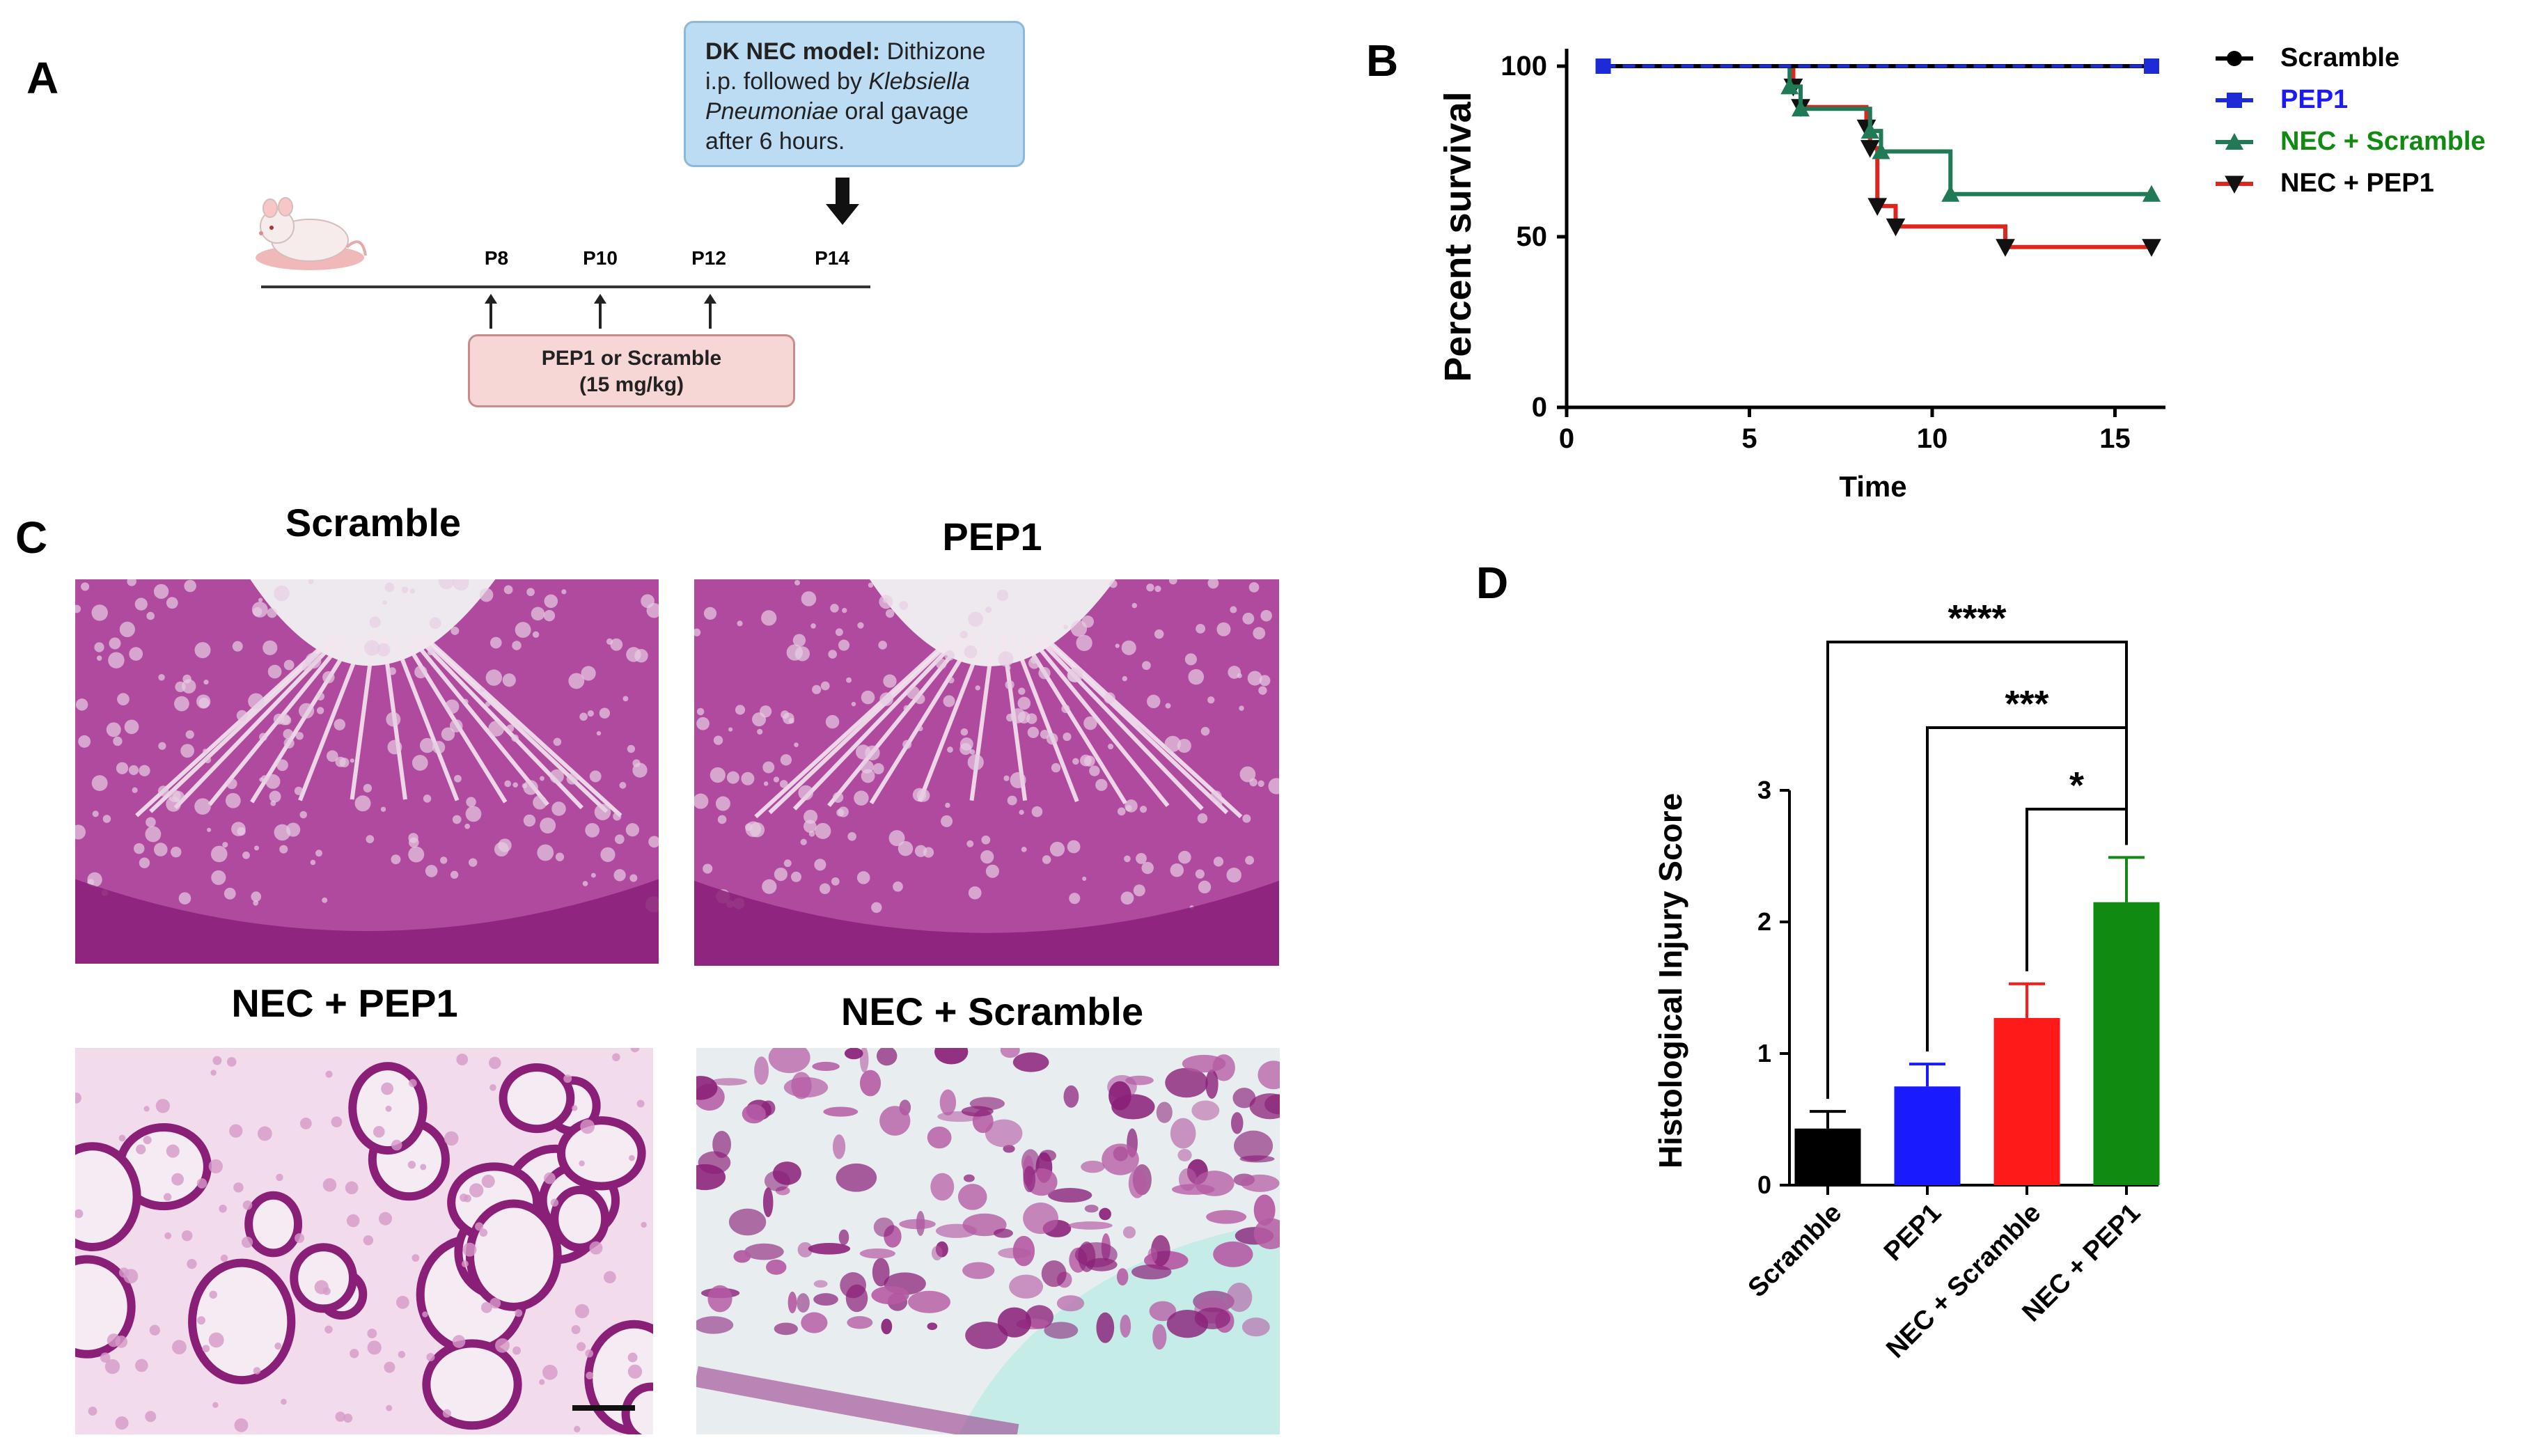  What do you see at coordinates (858, 1400) in the screenshot?
I see `muscle-layer` at bounding box center [858, 1400].